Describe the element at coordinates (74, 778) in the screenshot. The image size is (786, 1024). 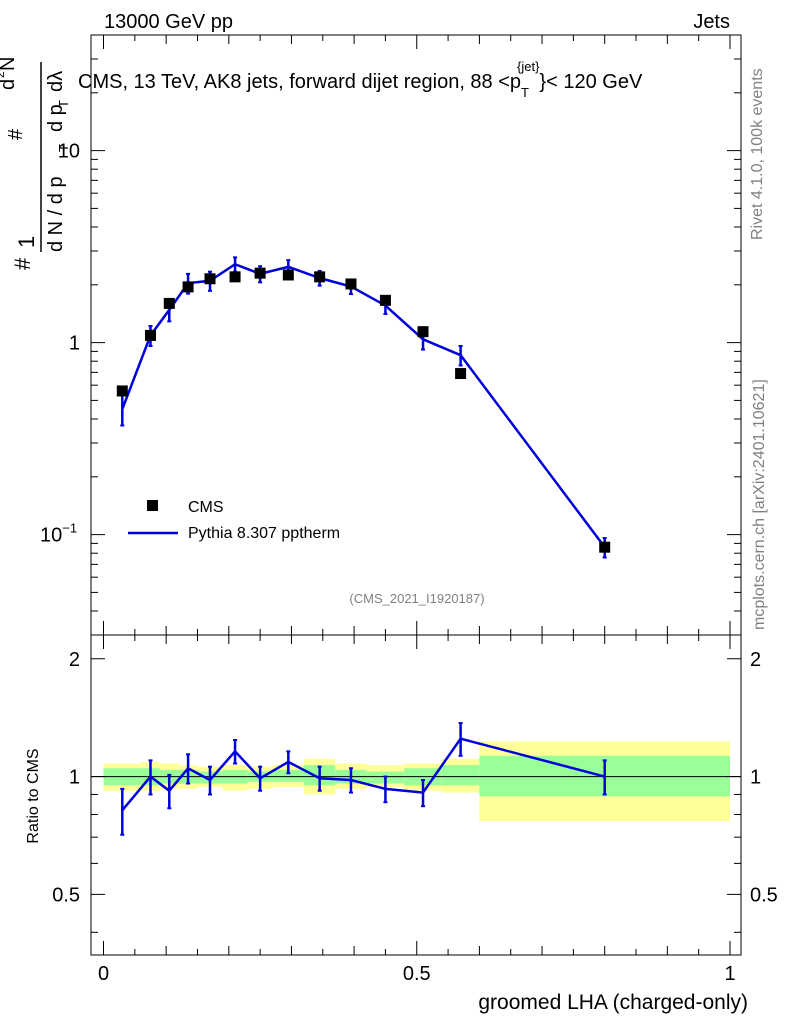
I see `ratio-y-tick-label-left: 1` at that location.